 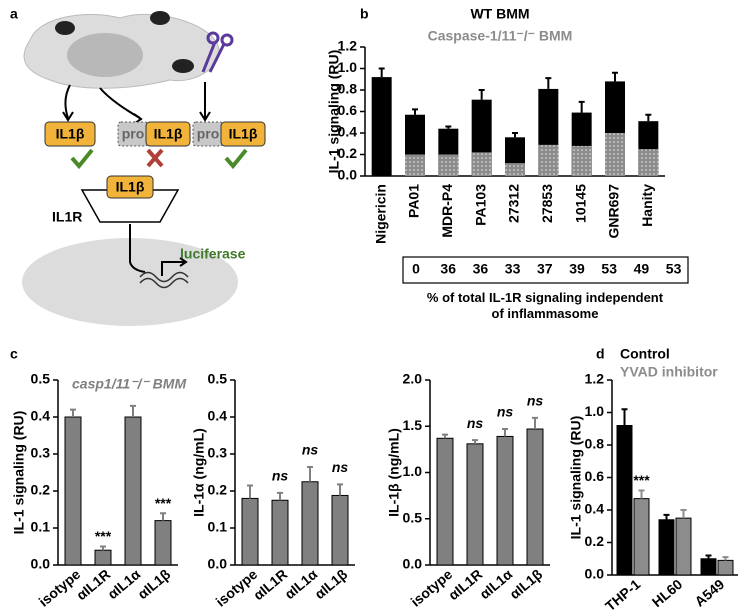 I want to click on table-value: 53, so click(x=674, y=269).